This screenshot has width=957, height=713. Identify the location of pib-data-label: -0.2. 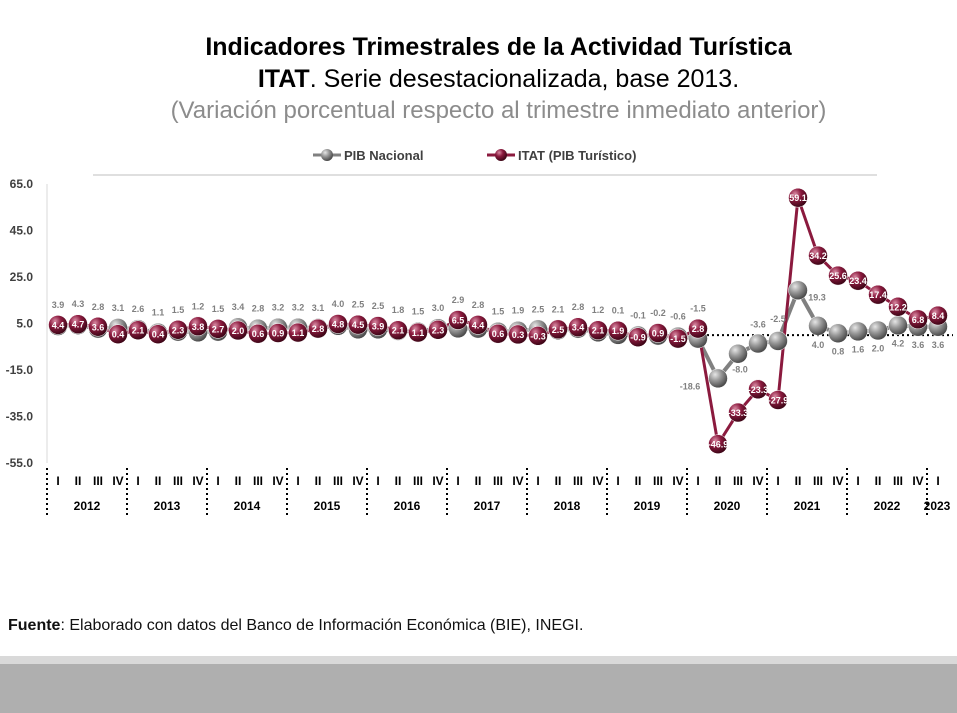
(658, 313).